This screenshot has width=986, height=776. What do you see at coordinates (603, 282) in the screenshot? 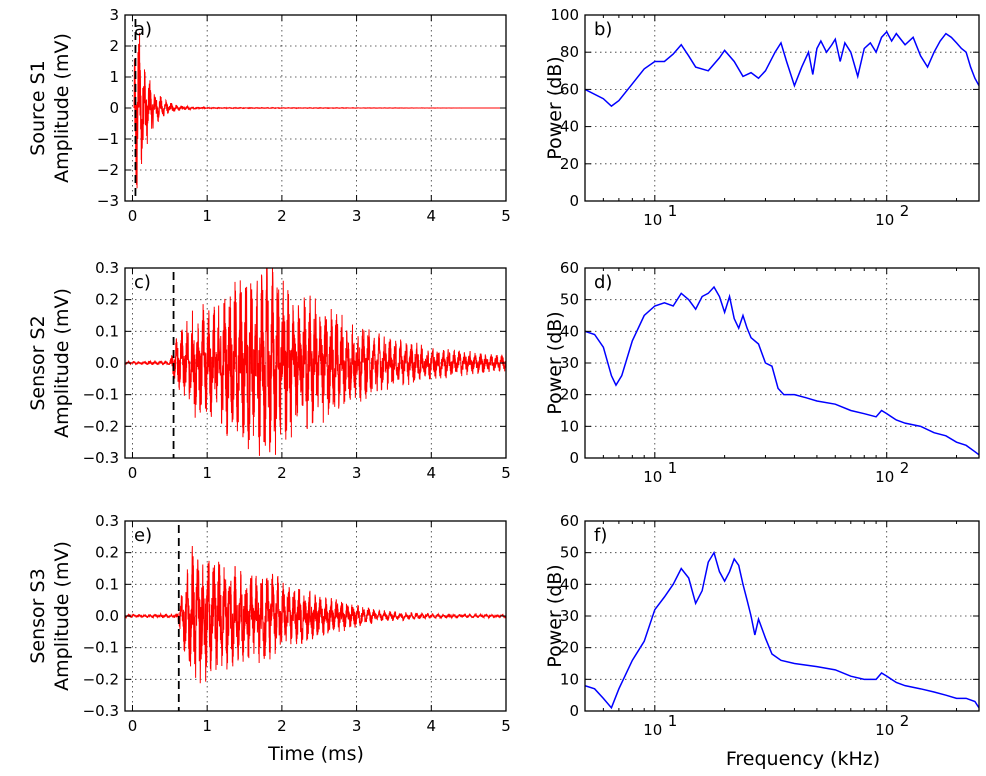
I see `panel-label: d)` at bounding box center [603, 282].